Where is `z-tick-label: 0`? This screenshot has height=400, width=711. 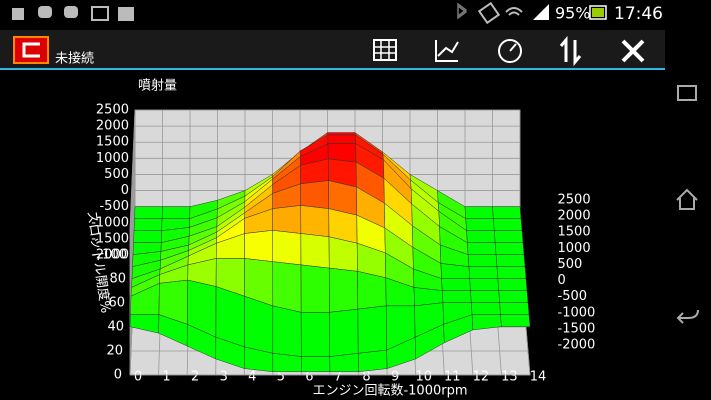
z-tick-label: 0 is located at coordinates (125, 190).